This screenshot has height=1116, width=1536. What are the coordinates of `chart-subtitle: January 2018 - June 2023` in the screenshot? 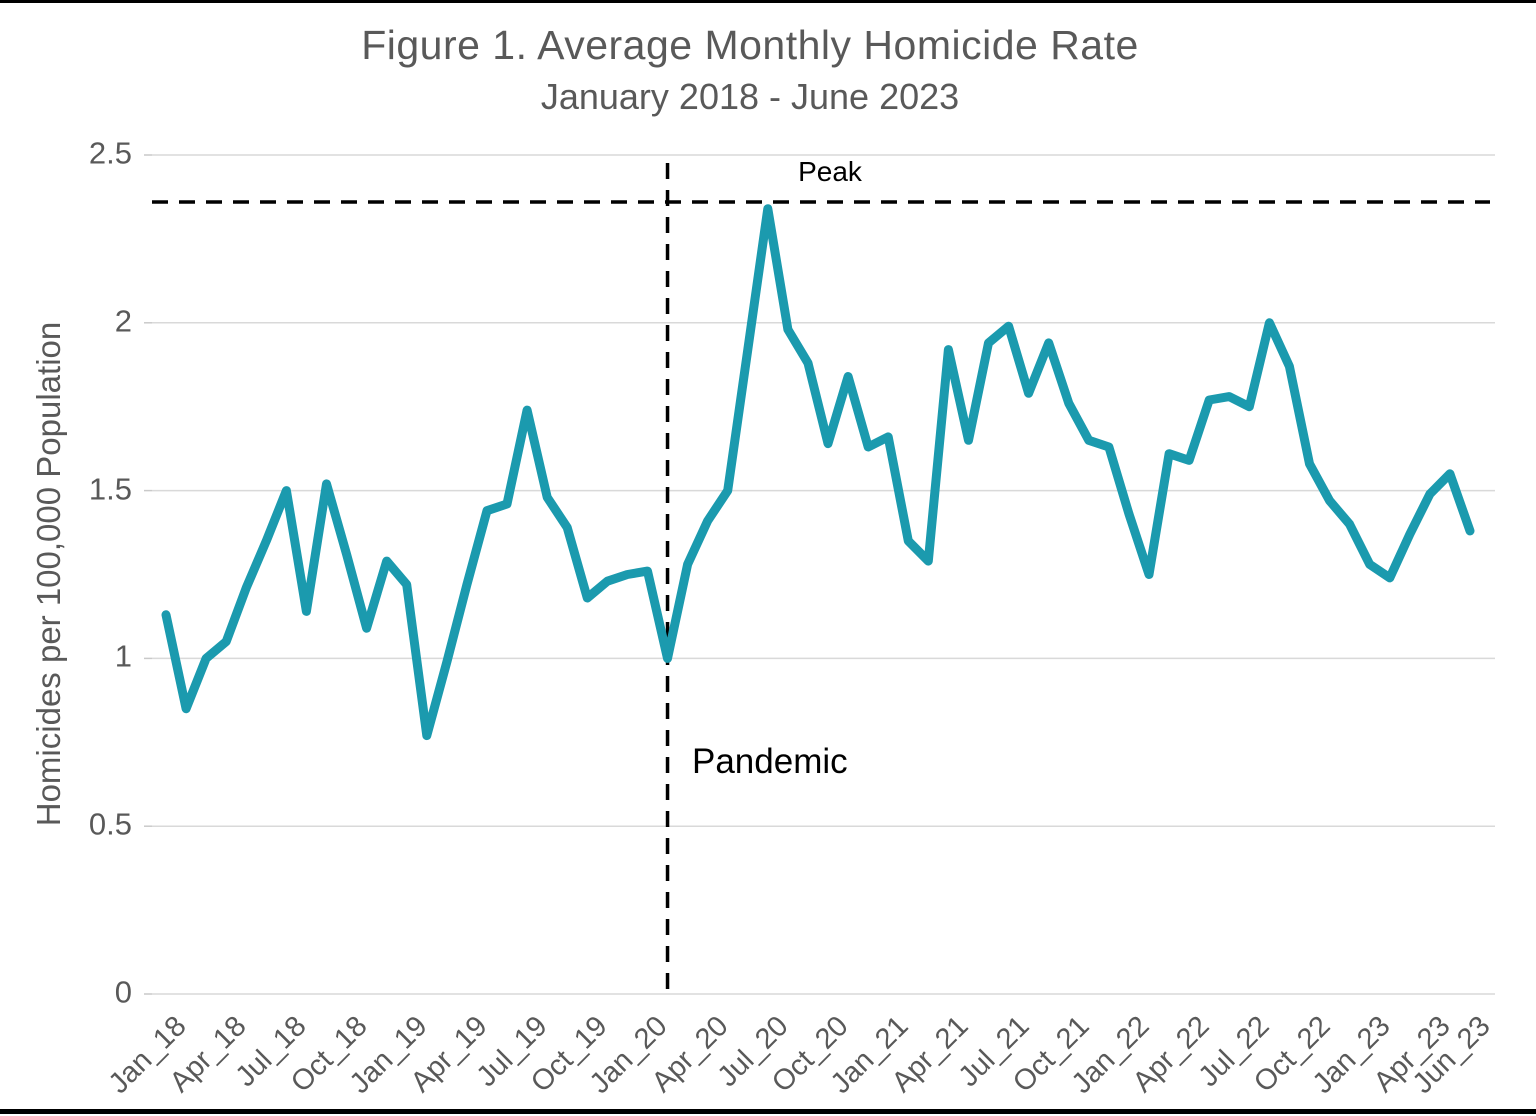 It's located at (750, 96).